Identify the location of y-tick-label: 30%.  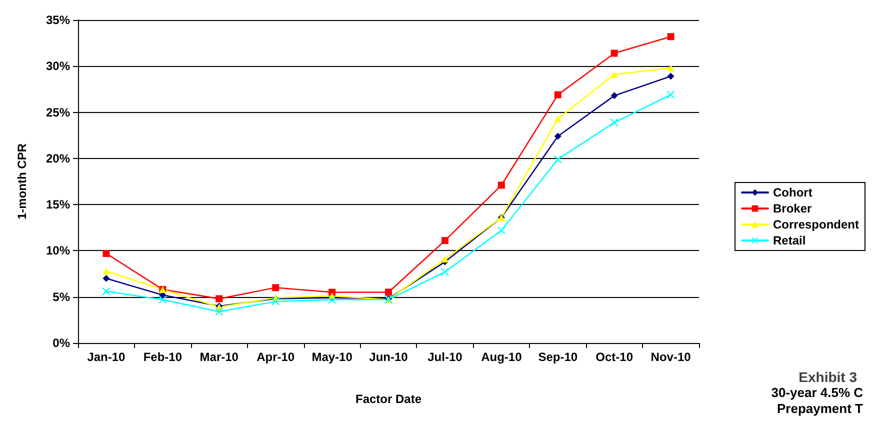
(58, 66).